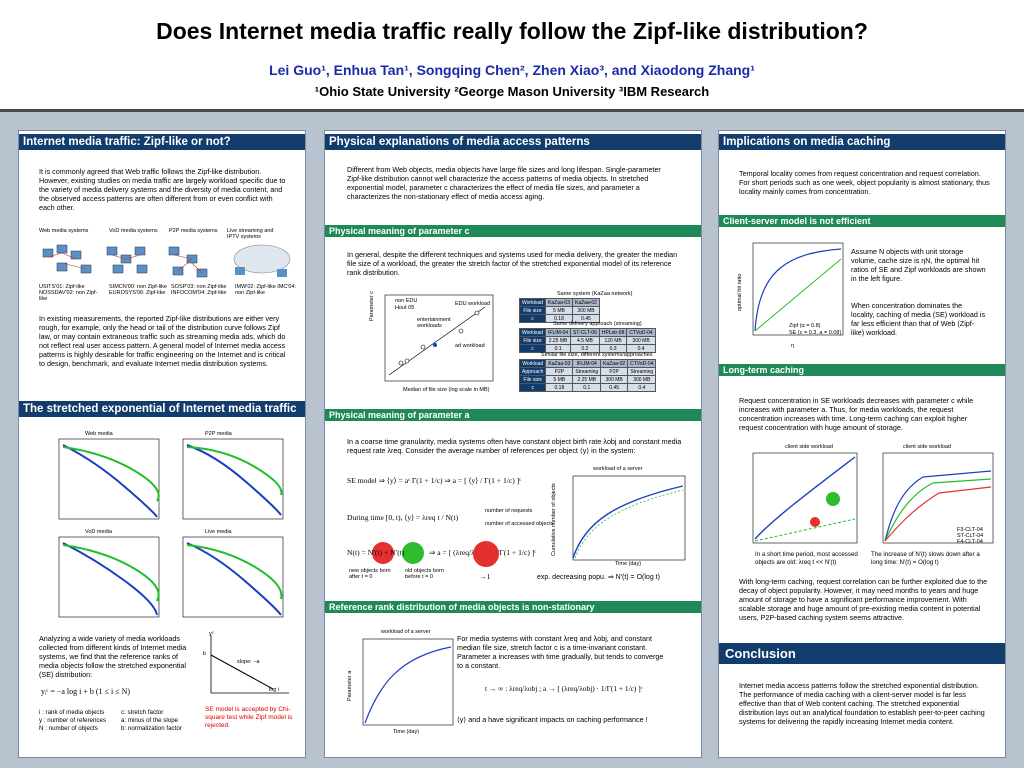  Describe the element at coordinates (470, 346) in the screenshot. I see `c-chart-note-ad: ad workload` at that location.